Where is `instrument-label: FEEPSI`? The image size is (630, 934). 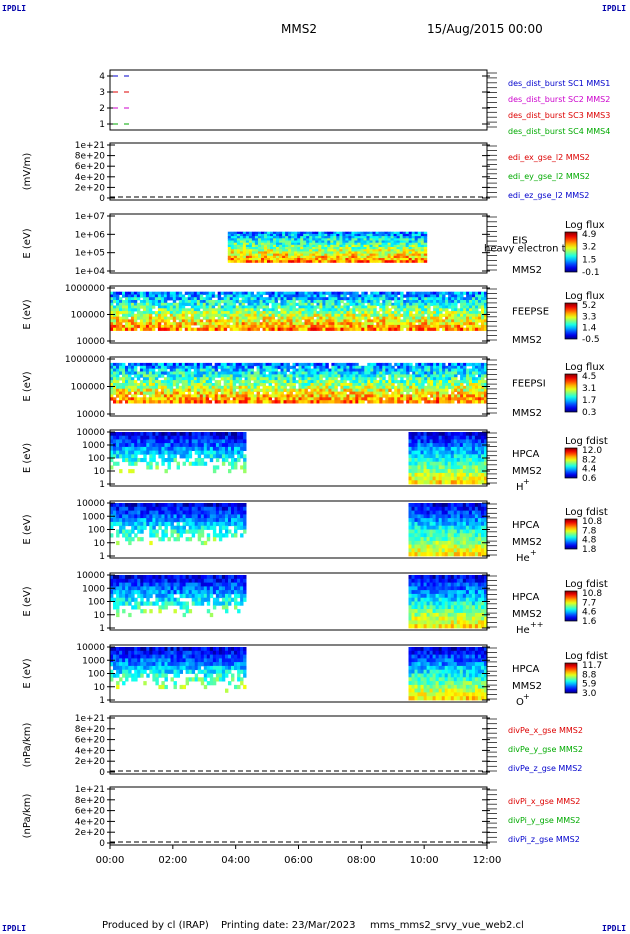
instrument-label: FEEPSI is located at coordinates (529, 384).